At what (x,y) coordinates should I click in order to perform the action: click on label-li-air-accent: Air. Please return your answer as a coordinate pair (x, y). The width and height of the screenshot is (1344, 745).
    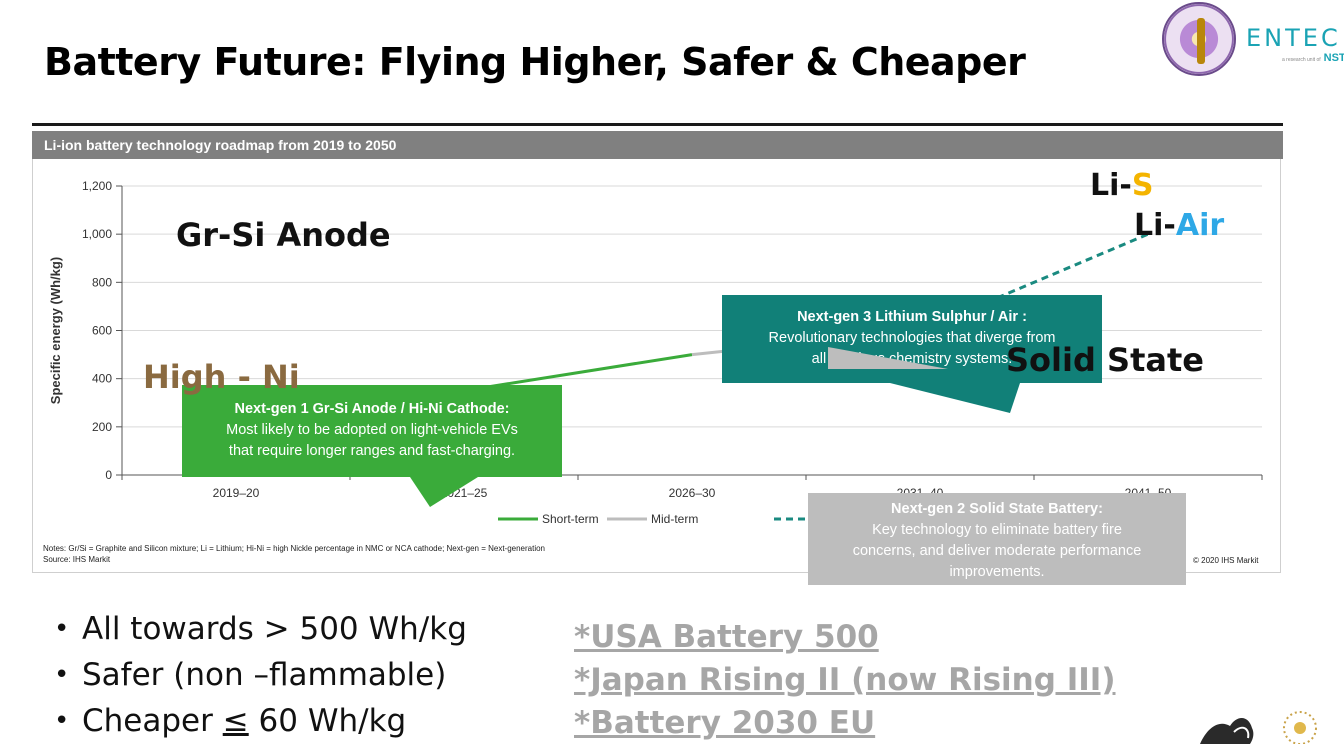
    Looking at the image, I should click on (1200, 225).